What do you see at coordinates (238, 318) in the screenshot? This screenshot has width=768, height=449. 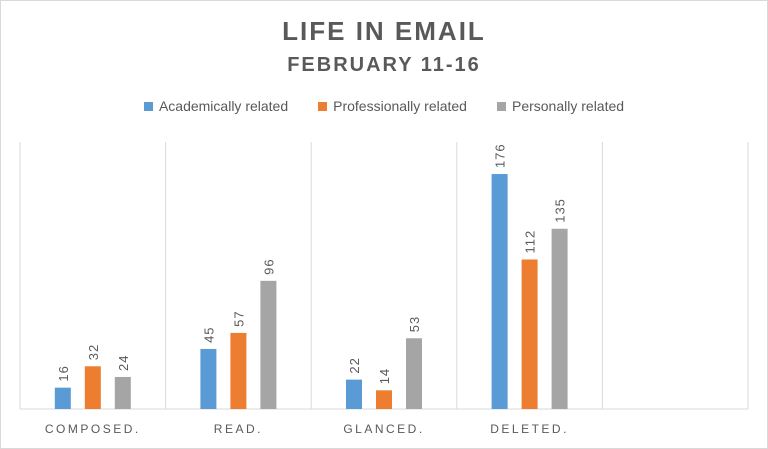 I see `data-label: 57` at bounding box center [238, 318].